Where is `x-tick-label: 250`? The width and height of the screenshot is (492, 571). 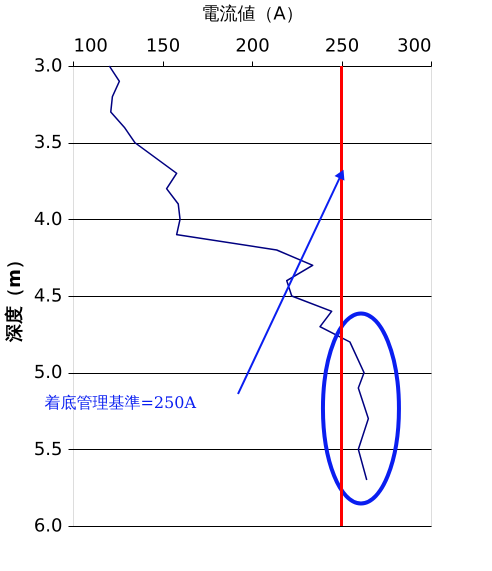 x-tick-label: 250 is located at coordinates (342, 46).